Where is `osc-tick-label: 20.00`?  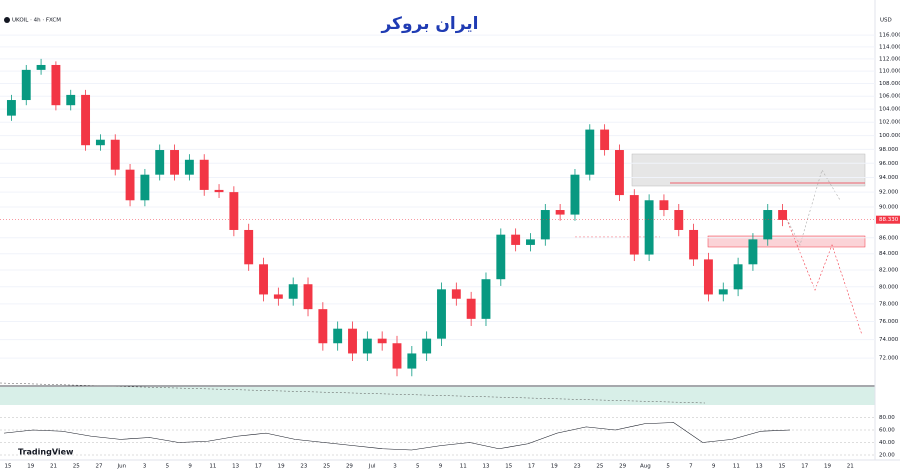 osc-tick-label: 20.00 is located at coordinates (887, 456).